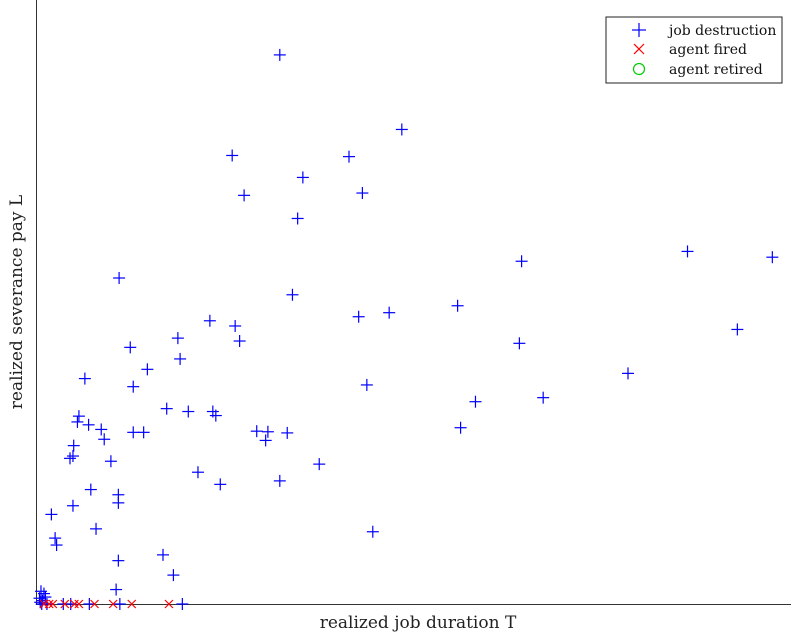  What do you see at coordinates (721, 31) in the screenshot?
I see `legend-label: job destruction` at bounding box center [721, 31].